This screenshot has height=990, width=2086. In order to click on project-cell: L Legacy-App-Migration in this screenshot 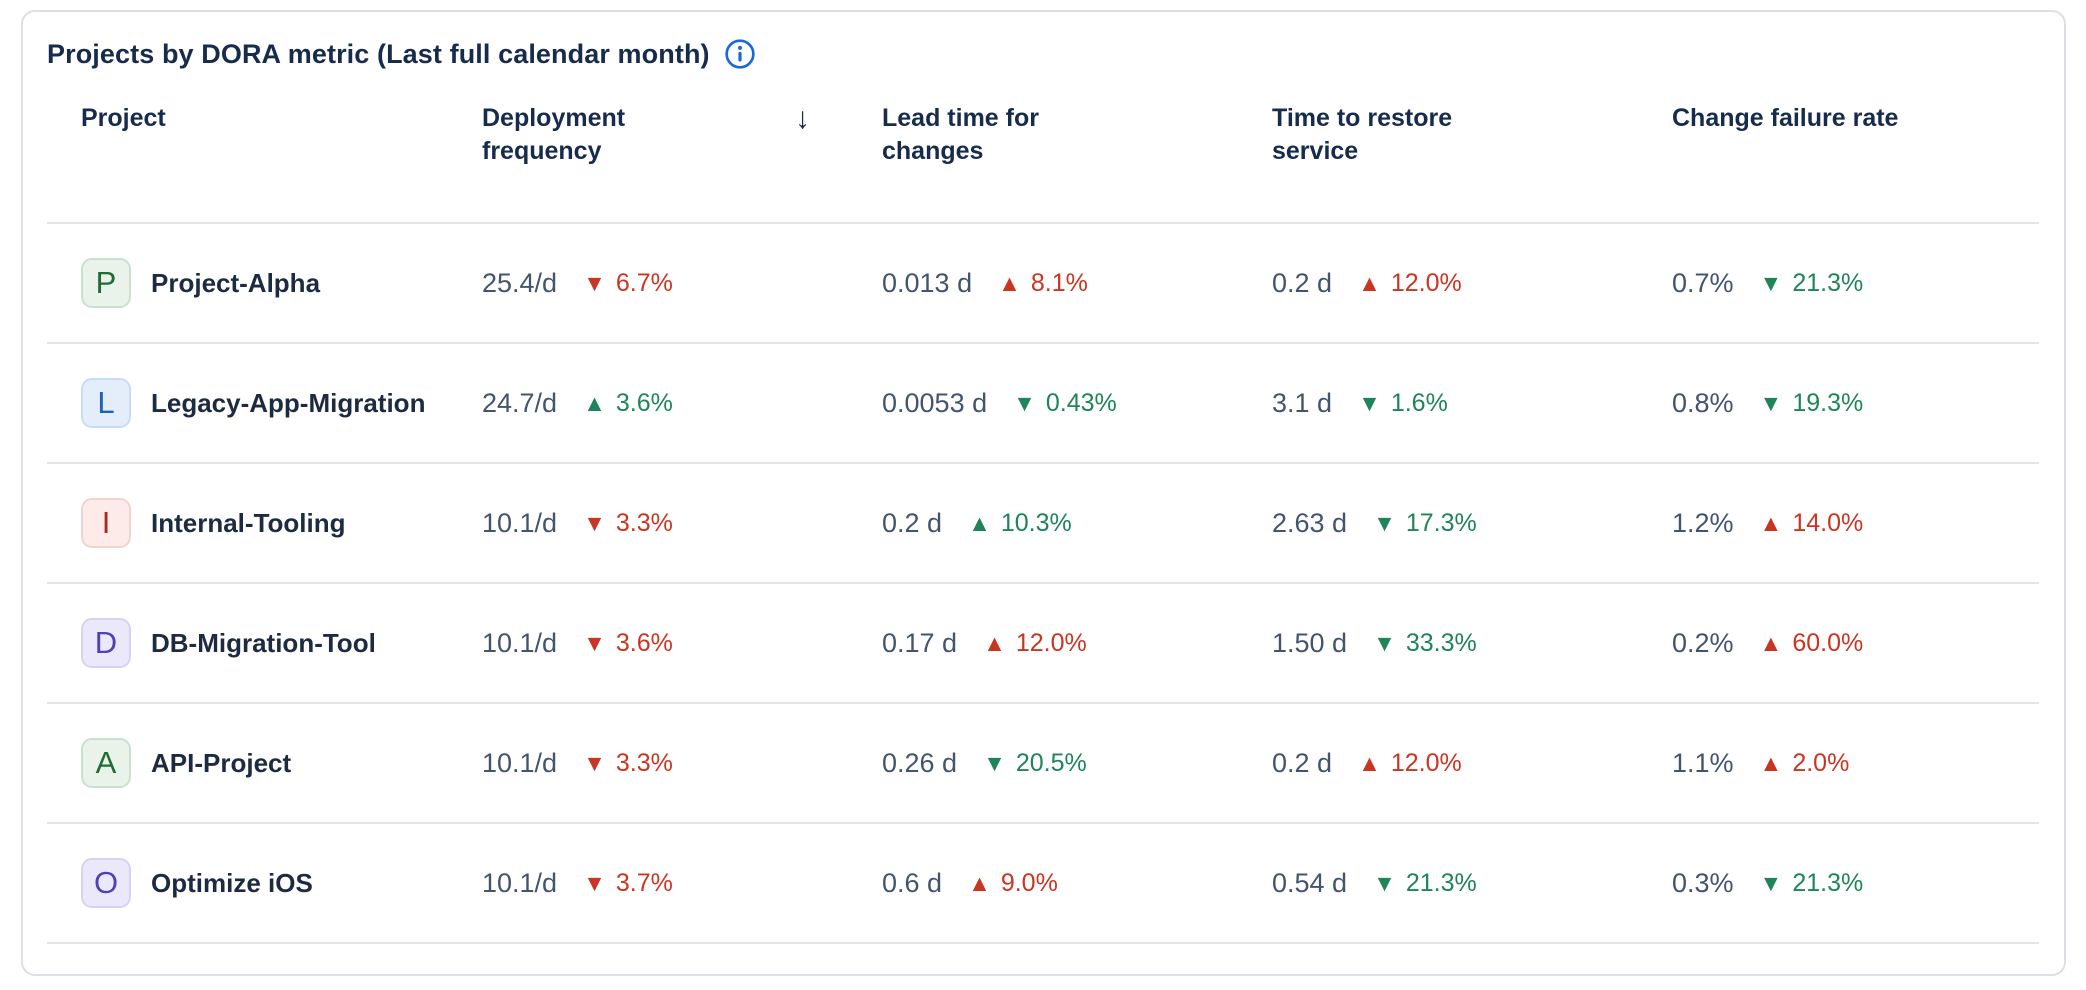, I will do `click(264, 403)`.